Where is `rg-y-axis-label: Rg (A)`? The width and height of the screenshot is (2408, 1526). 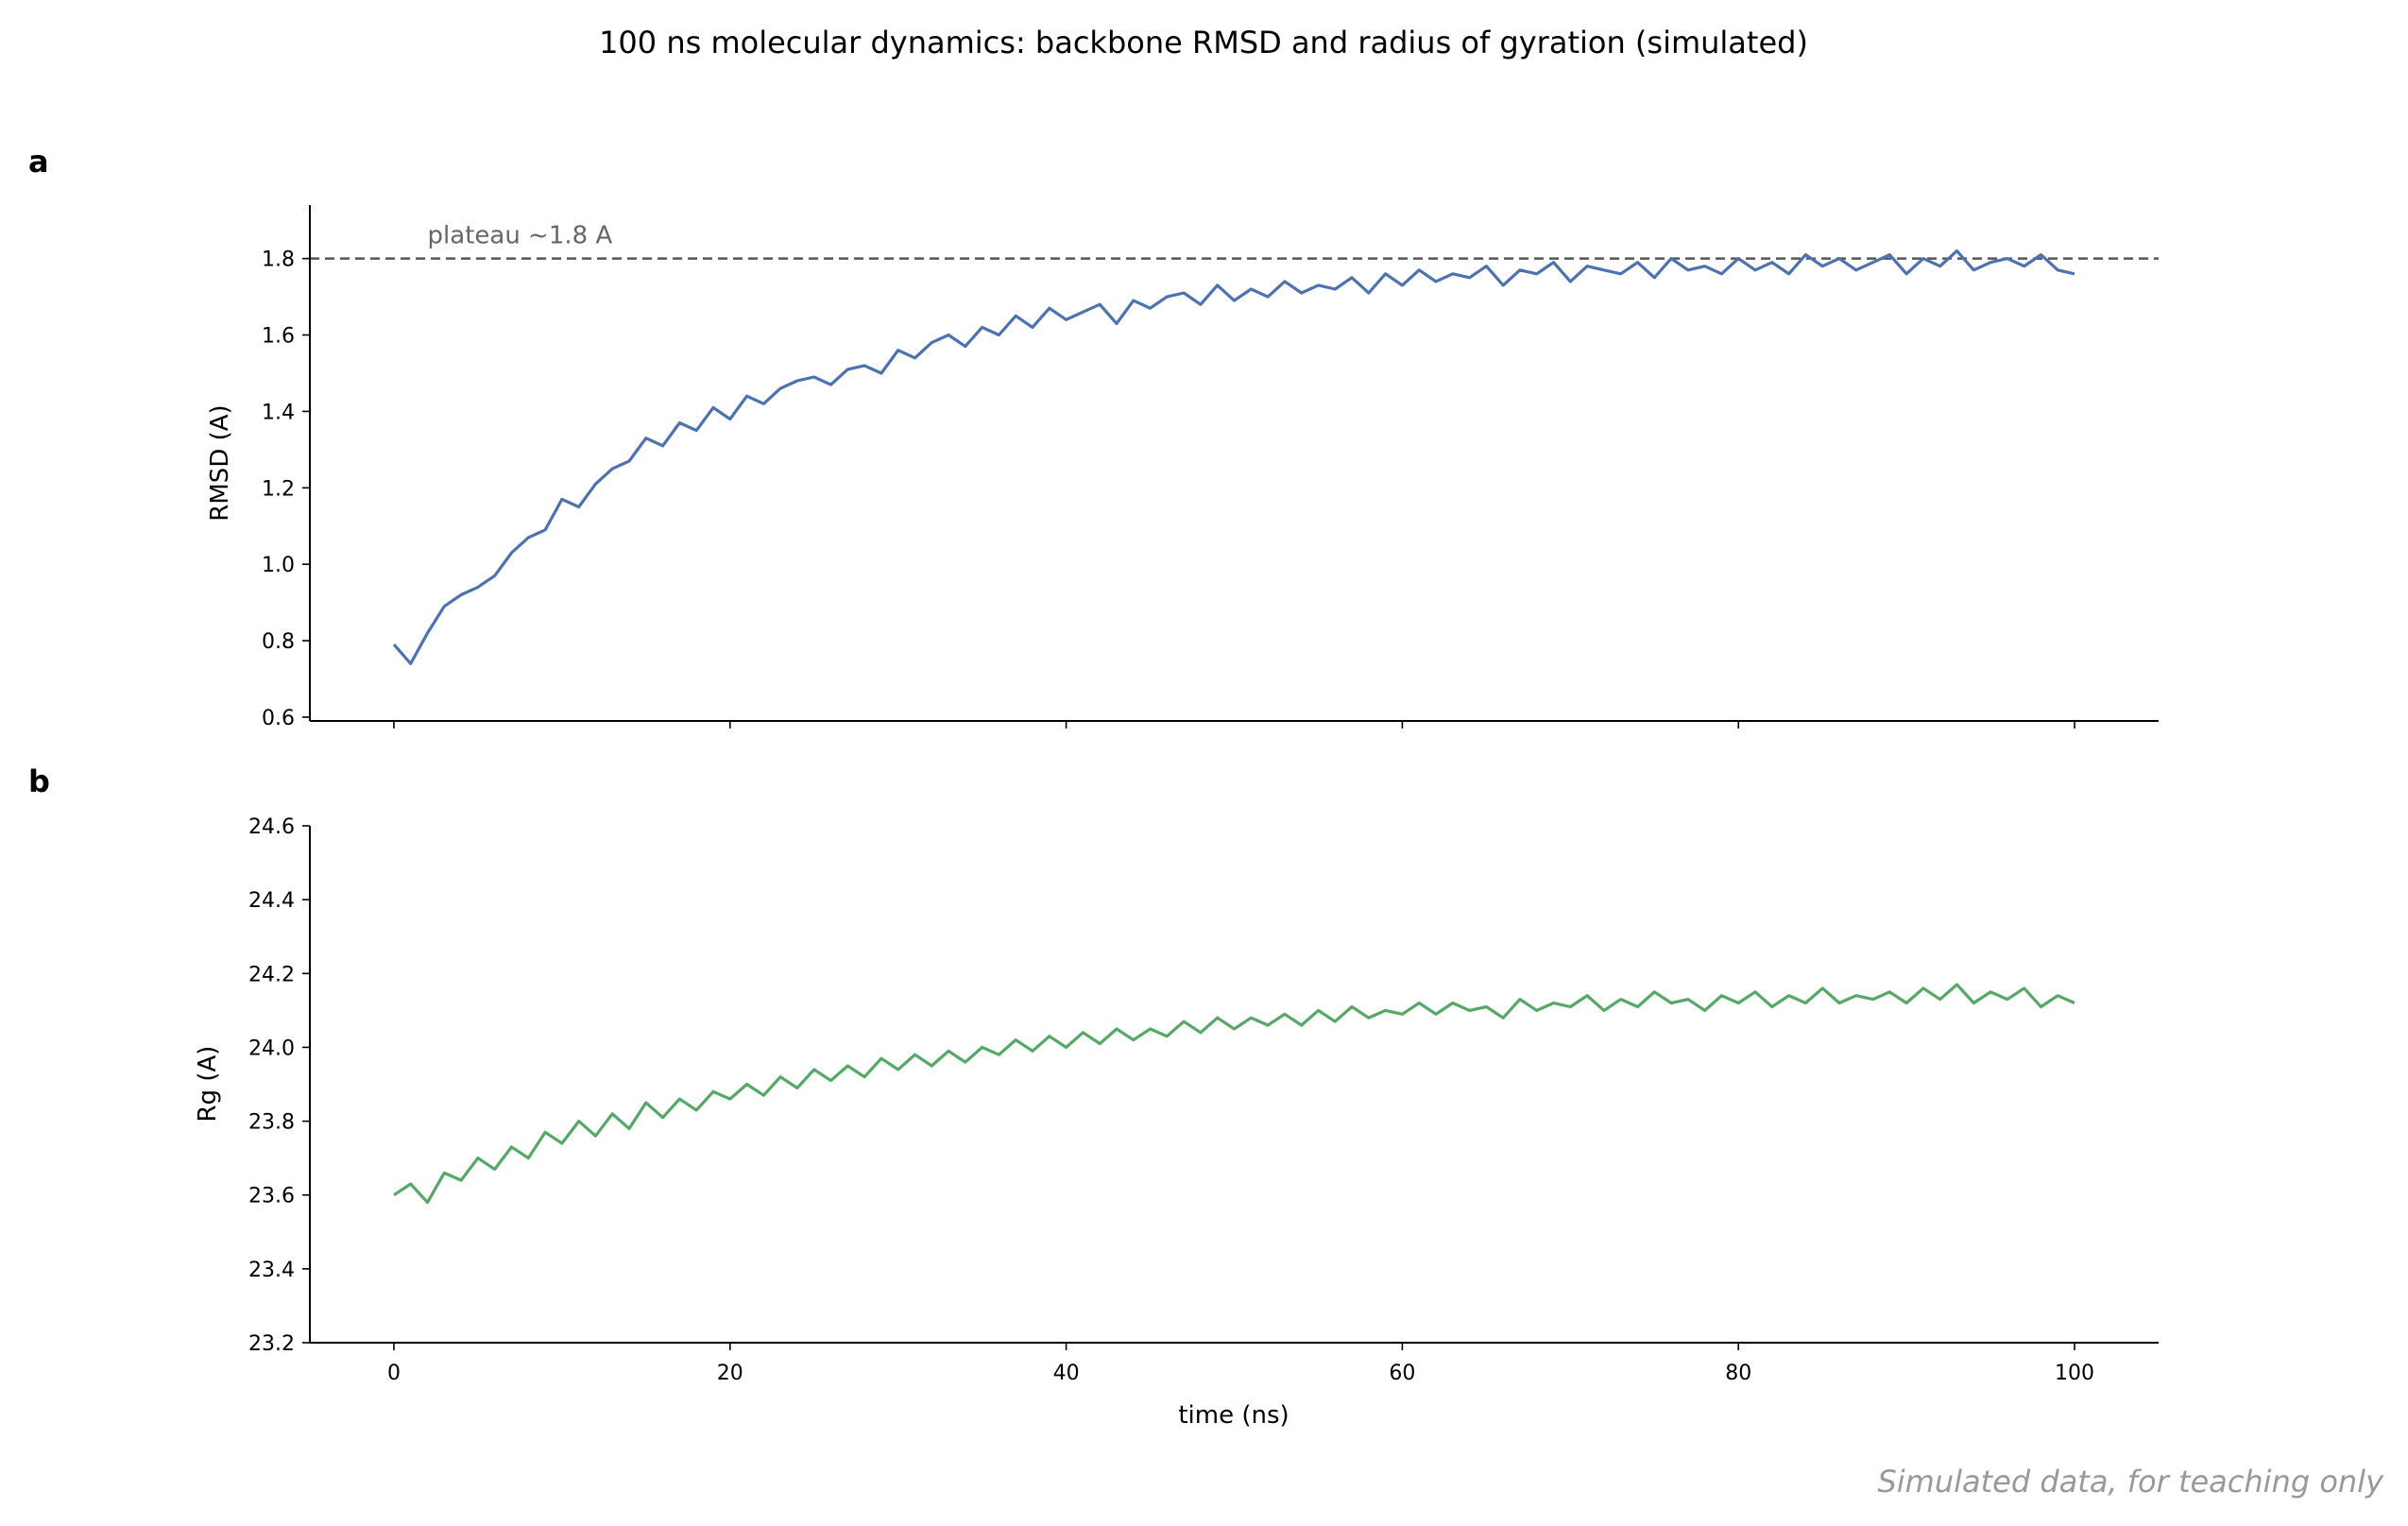
rg-y-axis-label: Rg (A) is located at coordinates (208, 1084).